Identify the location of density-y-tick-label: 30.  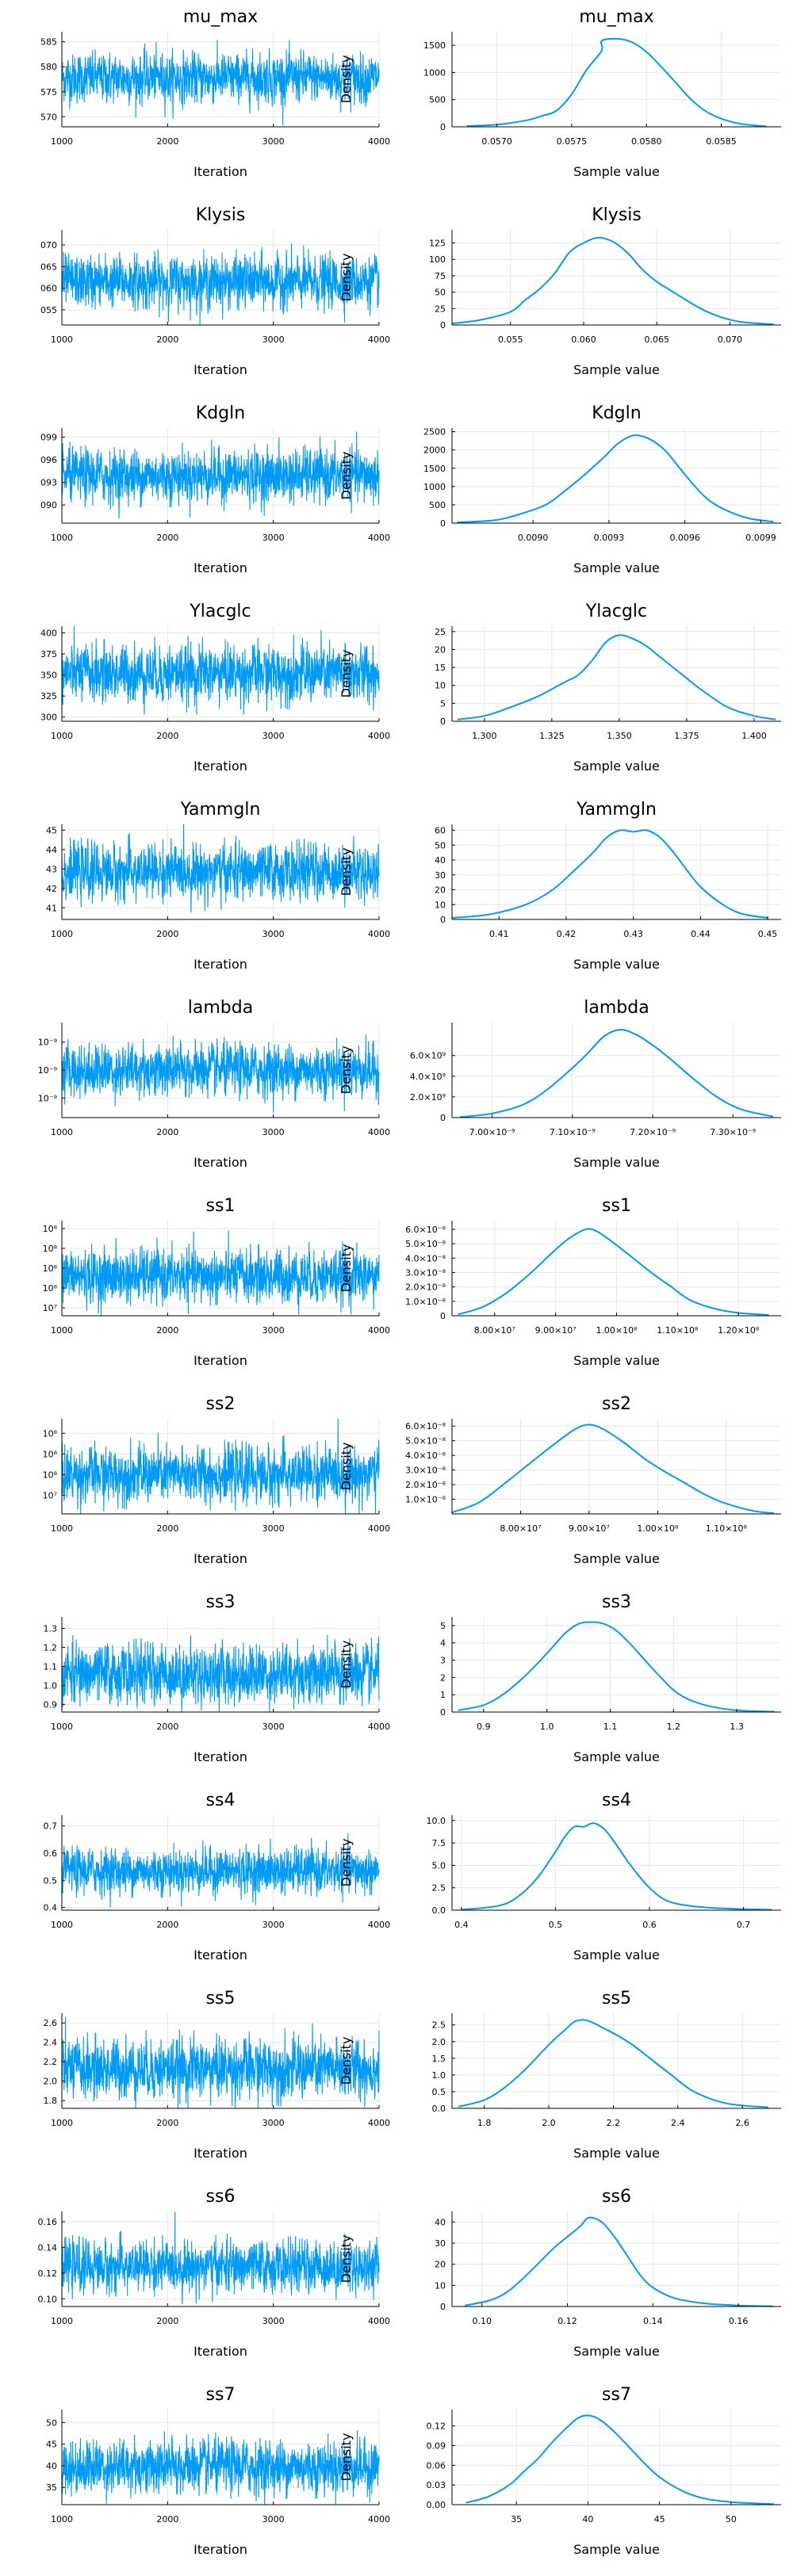
(441, 876).